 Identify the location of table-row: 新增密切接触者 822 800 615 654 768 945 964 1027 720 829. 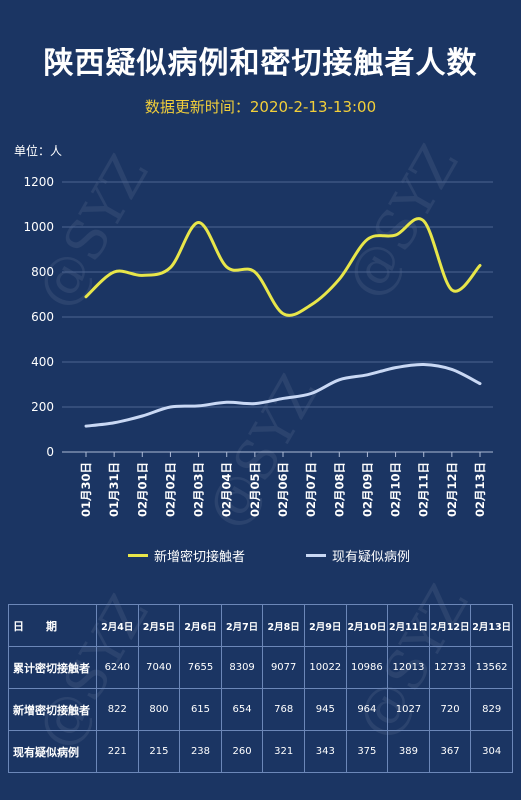
(260, 709).